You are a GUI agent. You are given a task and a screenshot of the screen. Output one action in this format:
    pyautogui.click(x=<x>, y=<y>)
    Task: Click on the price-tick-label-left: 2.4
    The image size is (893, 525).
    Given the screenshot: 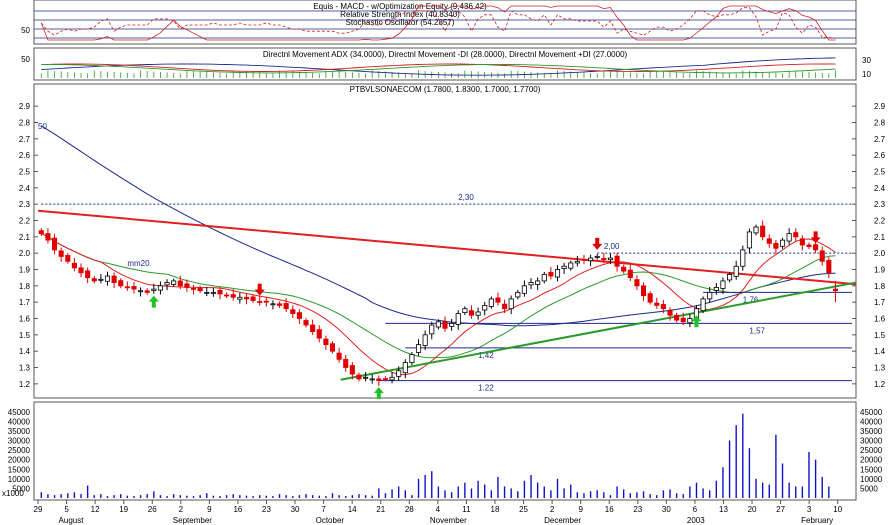 What is the action you would take?
    pyautogui.click(x=25, y=188)
    